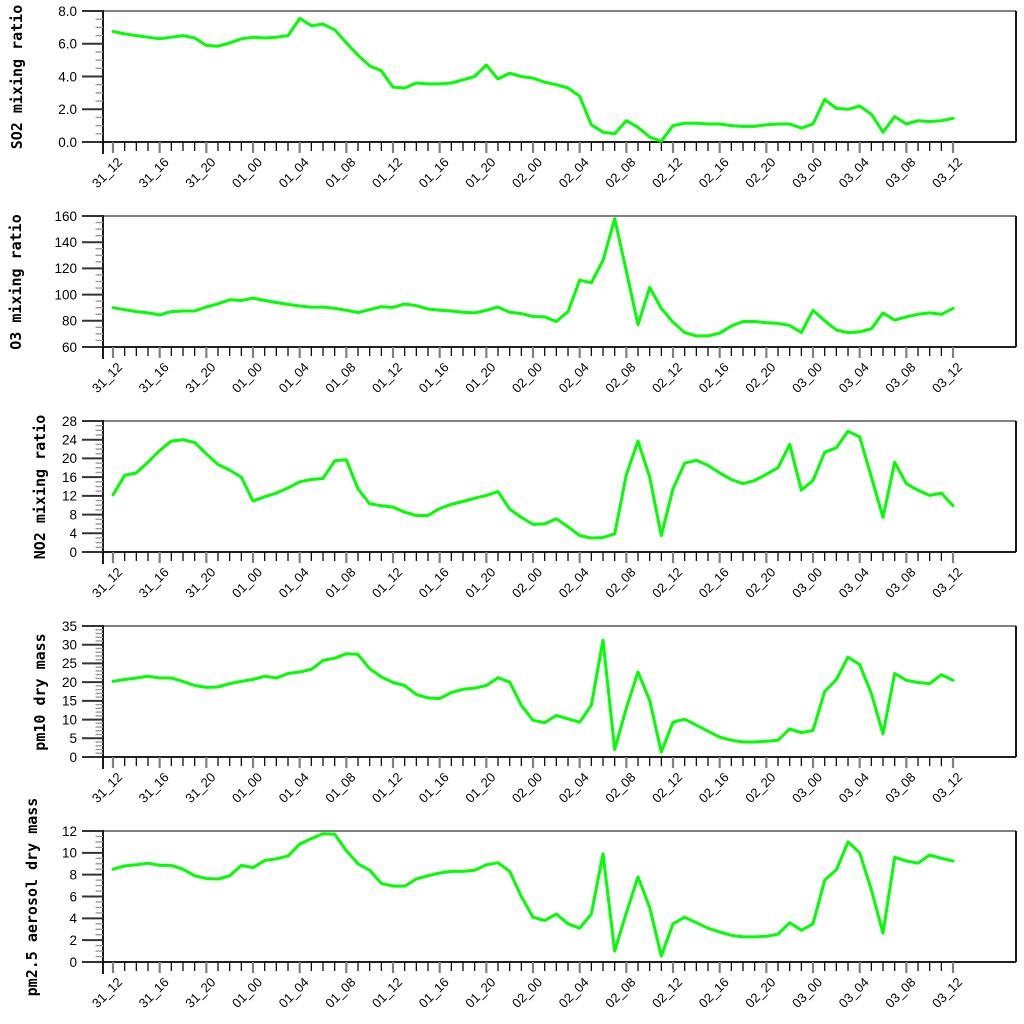  What do you see at coordinates (73, 896) in the screenshot?
I see `svg-text: 6` at bounding box center [73, 896].